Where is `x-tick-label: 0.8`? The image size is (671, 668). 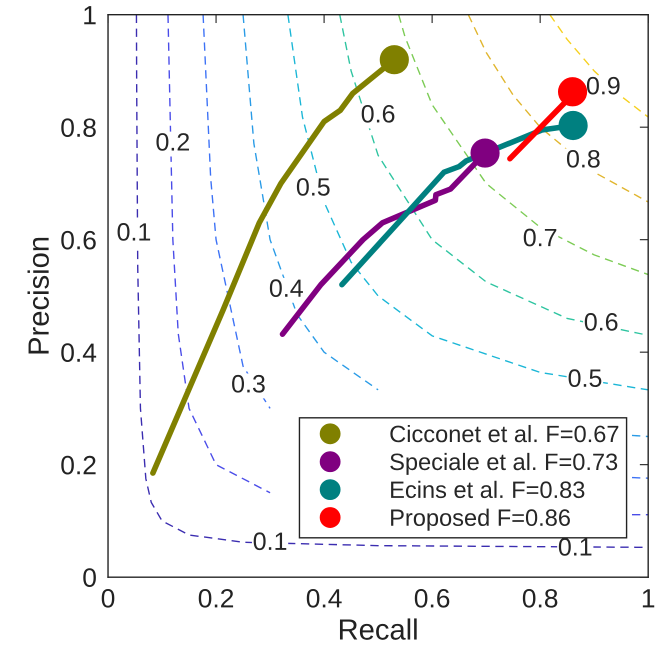
x-tick-label: 0.8 is located at coordinates (540, 598).